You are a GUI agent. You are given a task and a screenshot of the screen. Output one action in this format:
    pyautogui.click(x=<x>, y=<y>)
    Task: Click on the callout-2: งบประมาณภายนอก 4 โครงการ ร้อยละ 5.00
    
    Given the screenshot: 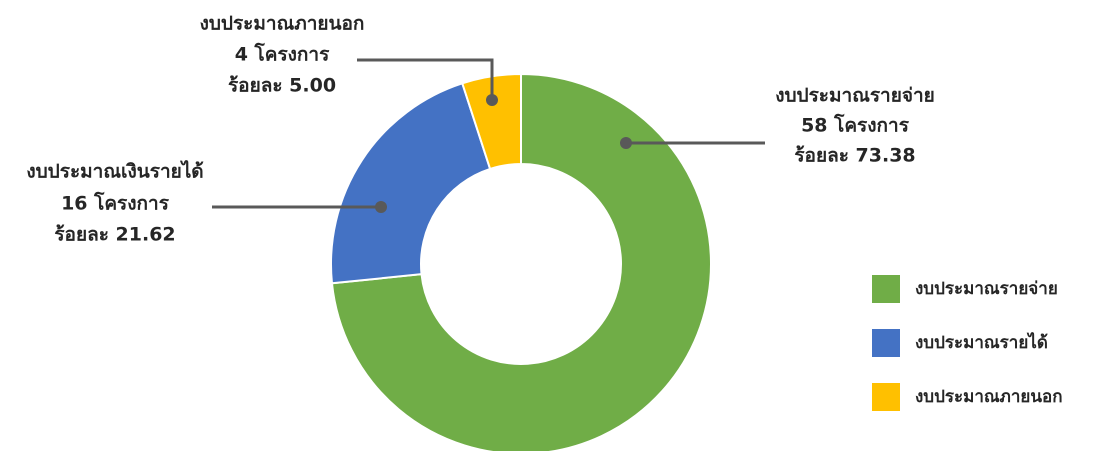 What is the action you would take?
    pyautogui.click(x=349, y=59)
    